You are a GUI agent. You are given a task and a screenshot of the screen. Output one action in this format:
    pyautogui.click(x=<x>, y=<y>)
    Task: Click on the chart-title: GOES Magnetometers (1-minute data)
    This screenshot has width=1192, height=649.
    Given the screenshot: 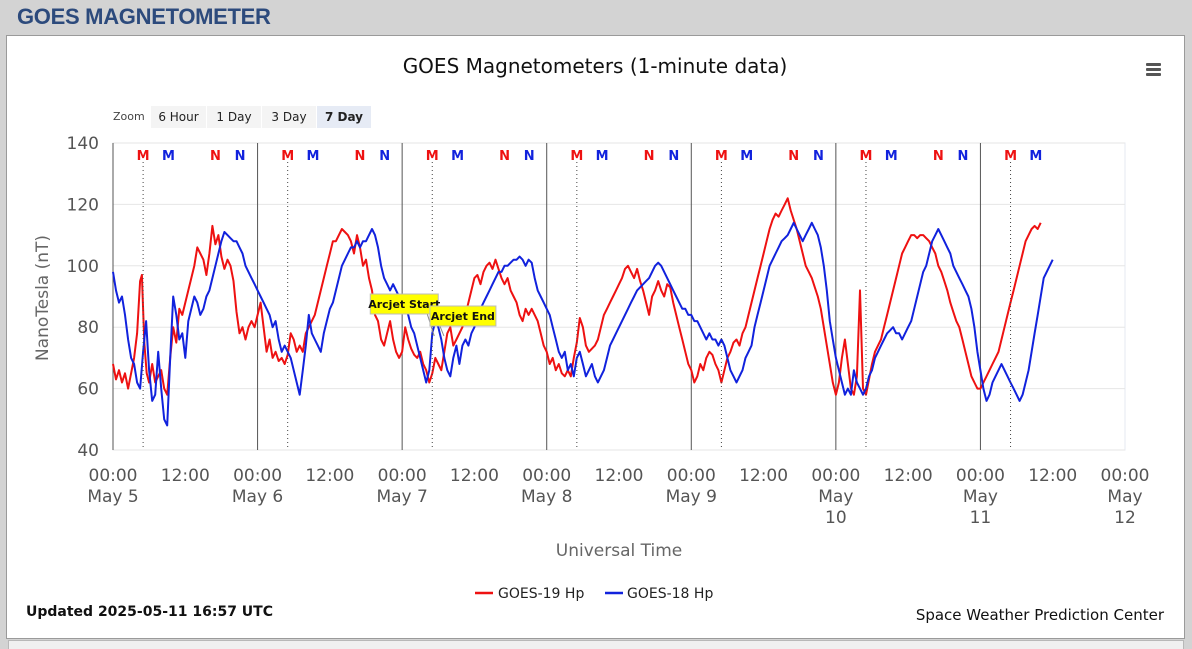 What is the action you would take?
    pyautogui.click(x=595, y=66)
    